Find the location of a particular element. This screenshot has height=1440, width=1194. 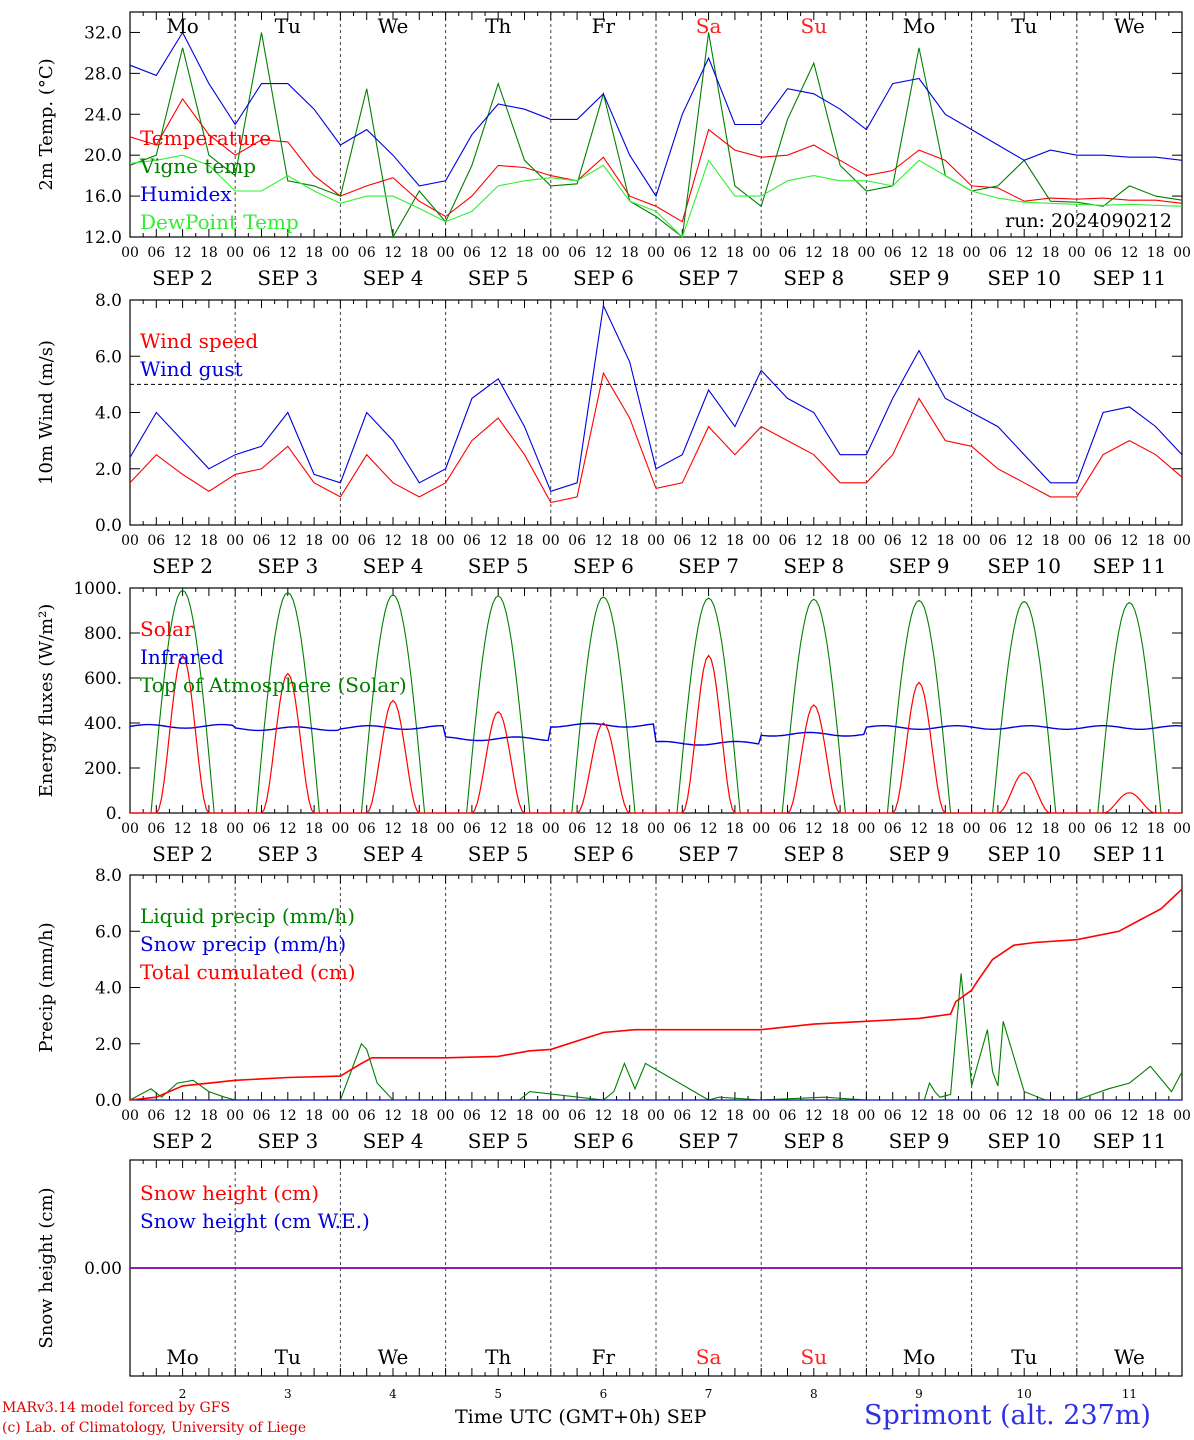

day-number-label: 4 is located at coordinates (393, 1393).